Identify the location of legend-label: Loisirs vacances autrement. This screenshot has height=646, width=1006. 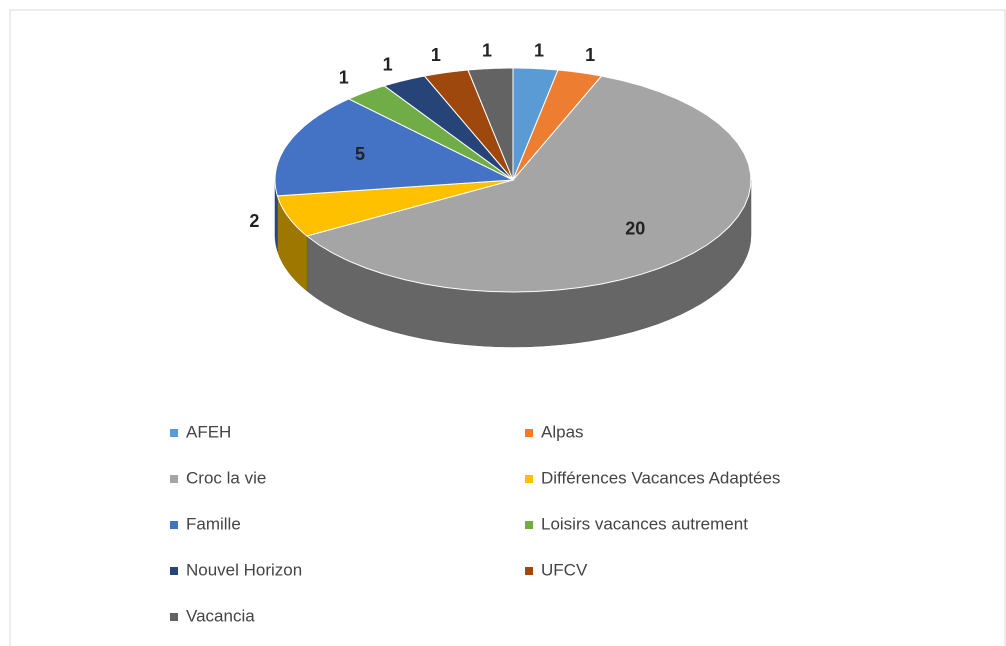
(644, 523).